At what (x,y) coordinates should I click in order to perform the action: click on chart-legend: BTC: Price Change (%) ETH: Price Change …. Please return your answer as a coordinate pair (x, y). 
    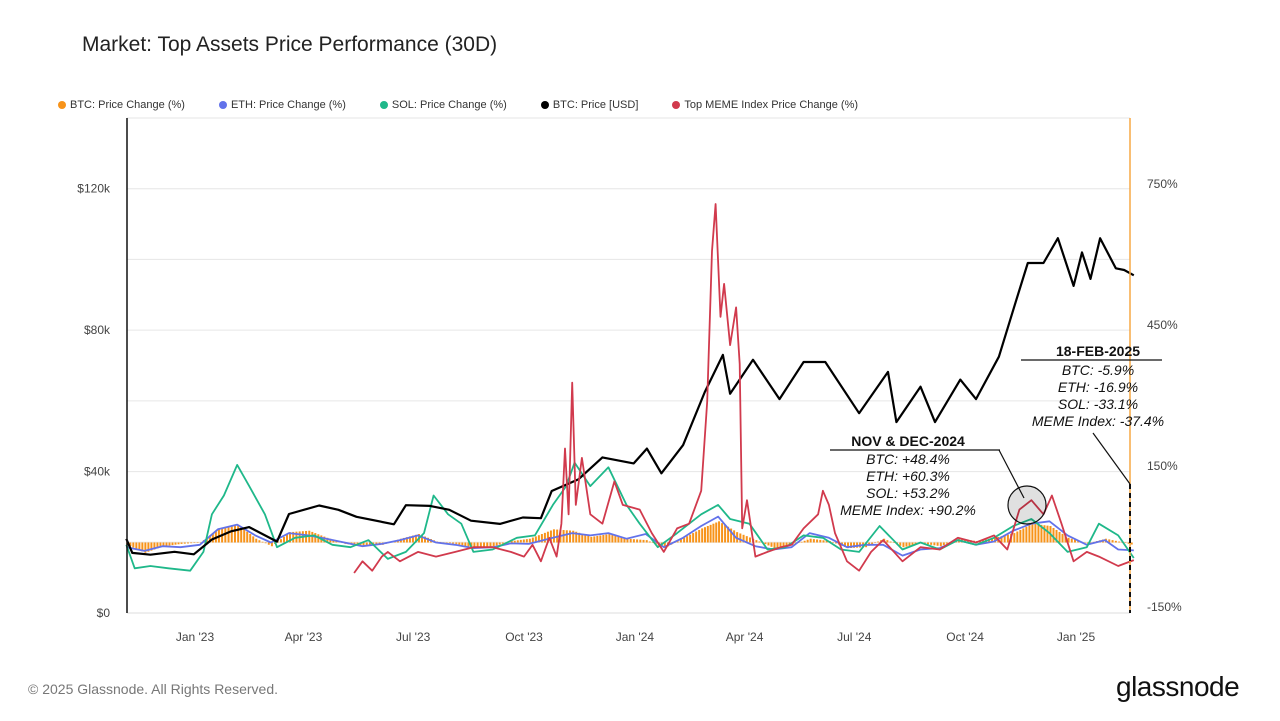
    Looking at the image, I should click on (475, 105).